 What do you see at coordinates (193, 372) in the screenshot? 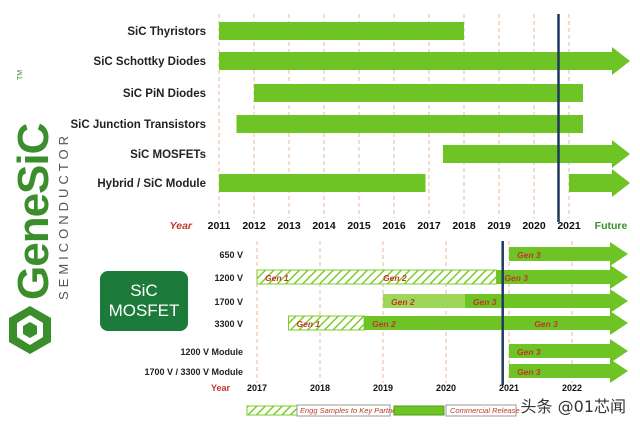
I see `bottom-row-label: 1700 V / 3300 V Module` at bounding box center [193, 372].